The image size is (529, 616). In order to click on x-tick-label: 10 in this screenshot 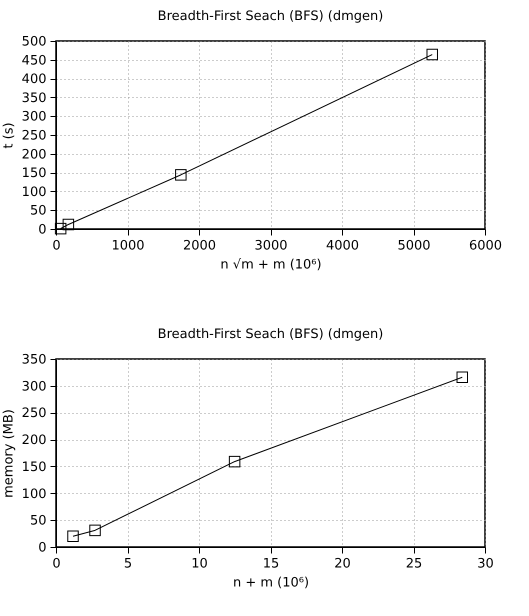, I will do `click(199, 564)`.